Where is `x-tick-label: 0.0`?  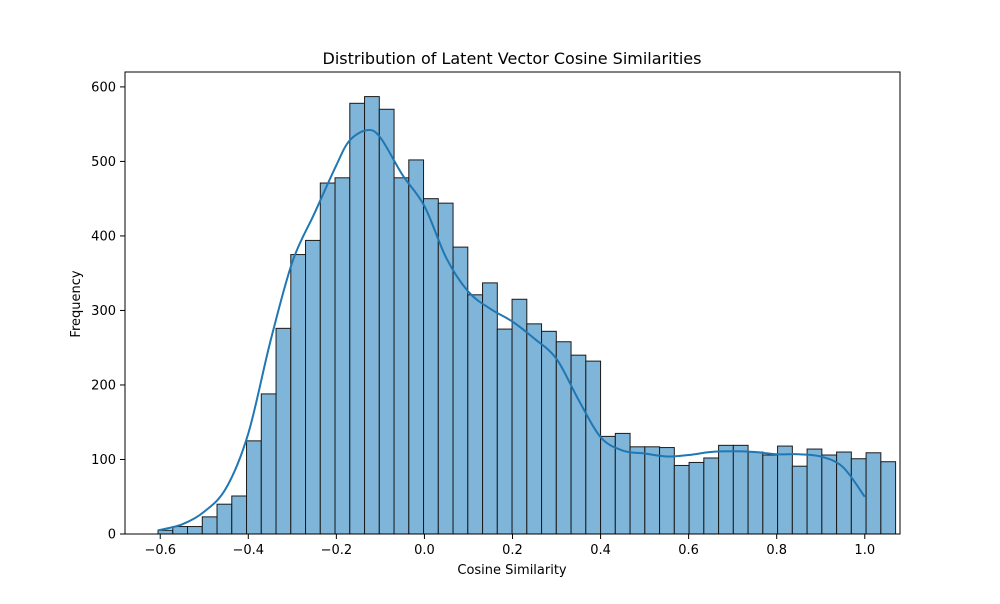 x-tick-label: 0.0 is located at coordinates (424, 550).